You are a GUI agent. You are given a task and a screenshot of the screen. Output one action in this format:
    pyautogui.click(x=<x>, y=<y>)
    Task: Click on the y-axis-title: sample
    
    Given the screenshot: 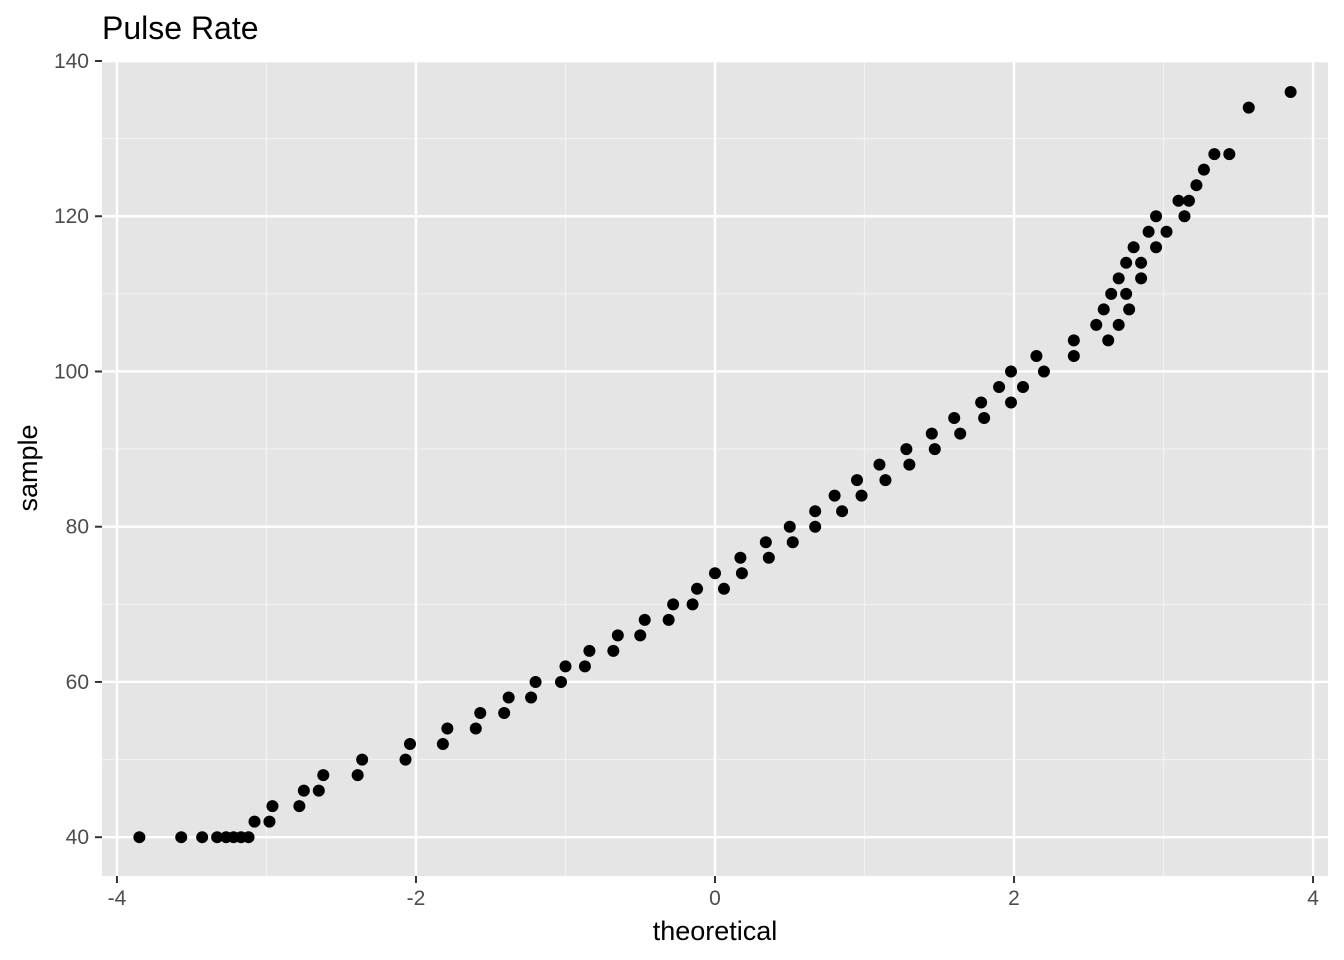 What is the action you would take?
    pyautogui.click(x=28, y=467)
    